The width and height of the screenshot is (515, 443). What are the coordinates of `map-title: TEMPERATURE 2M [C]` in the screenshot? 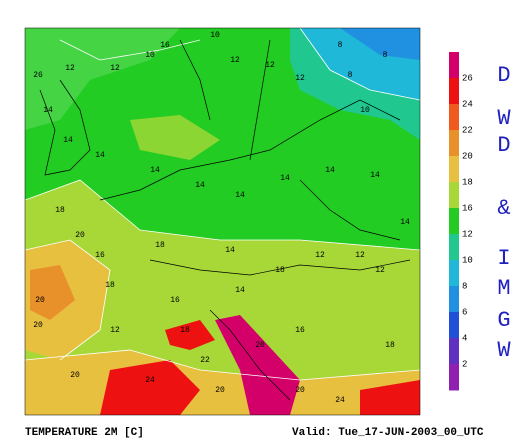 It's located at (84, 433).